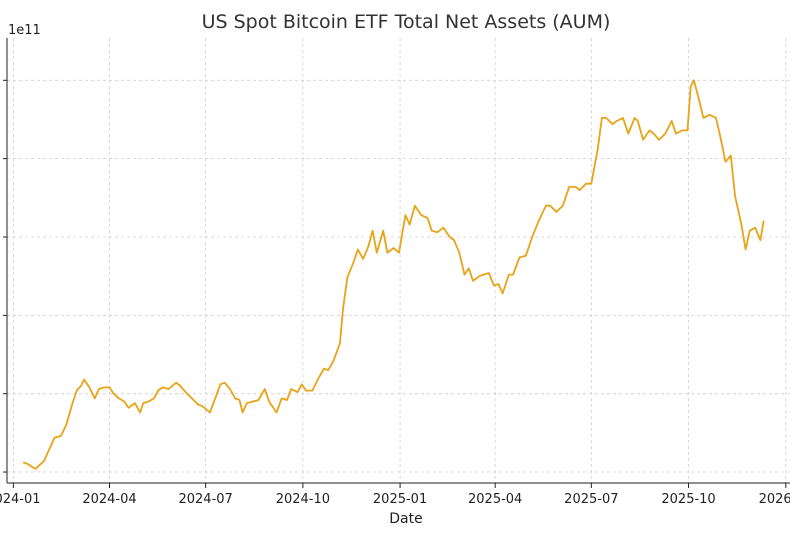  I want to click on x-tick-label-6: 2025-07, so click(591, 499).